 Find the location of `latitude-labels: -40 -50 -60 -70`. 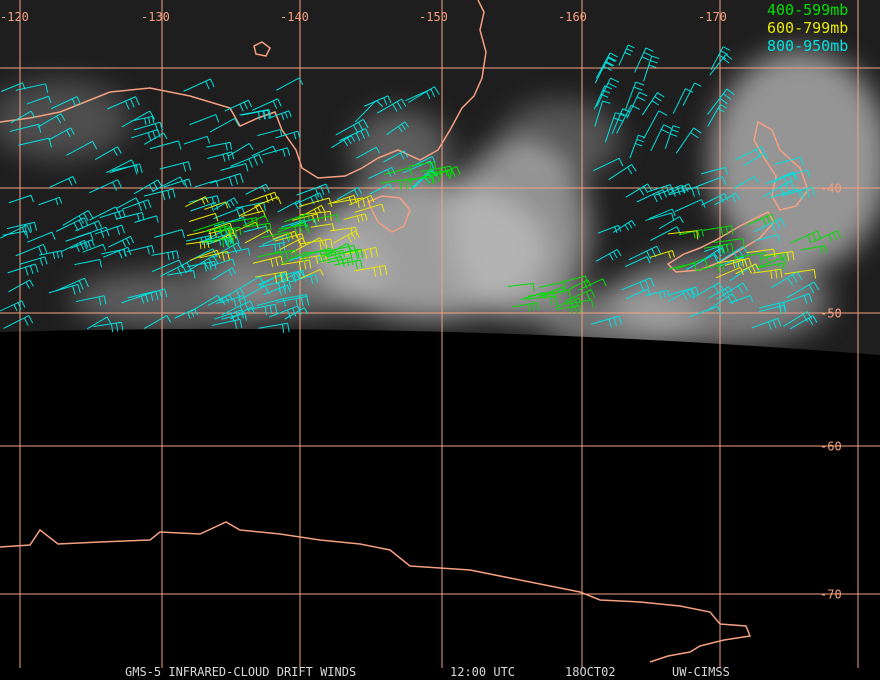

latitude-labels: -40 -50 -60 -70 is located at coordinates (831, 392).